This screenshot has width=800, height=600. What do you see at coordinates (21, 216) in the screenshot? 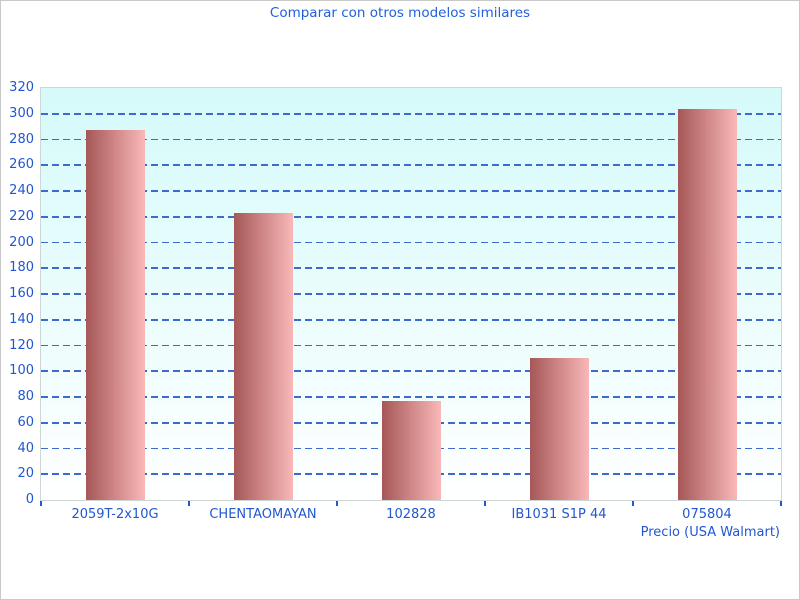
I see `y-tick-label: 220` at bounding box center [21, 216].